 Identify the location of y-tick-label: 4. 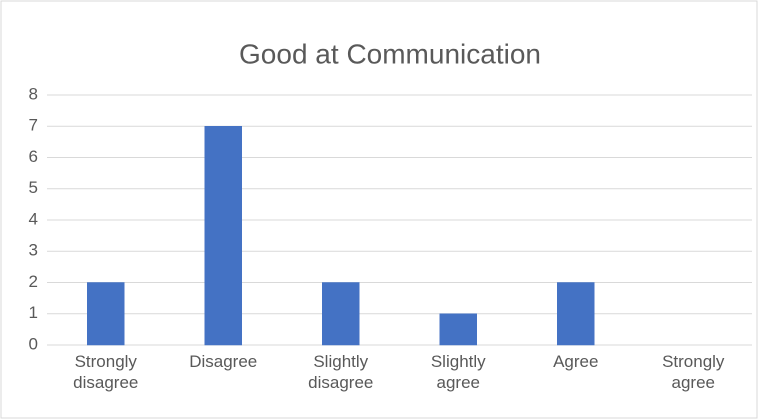
(33, 218).